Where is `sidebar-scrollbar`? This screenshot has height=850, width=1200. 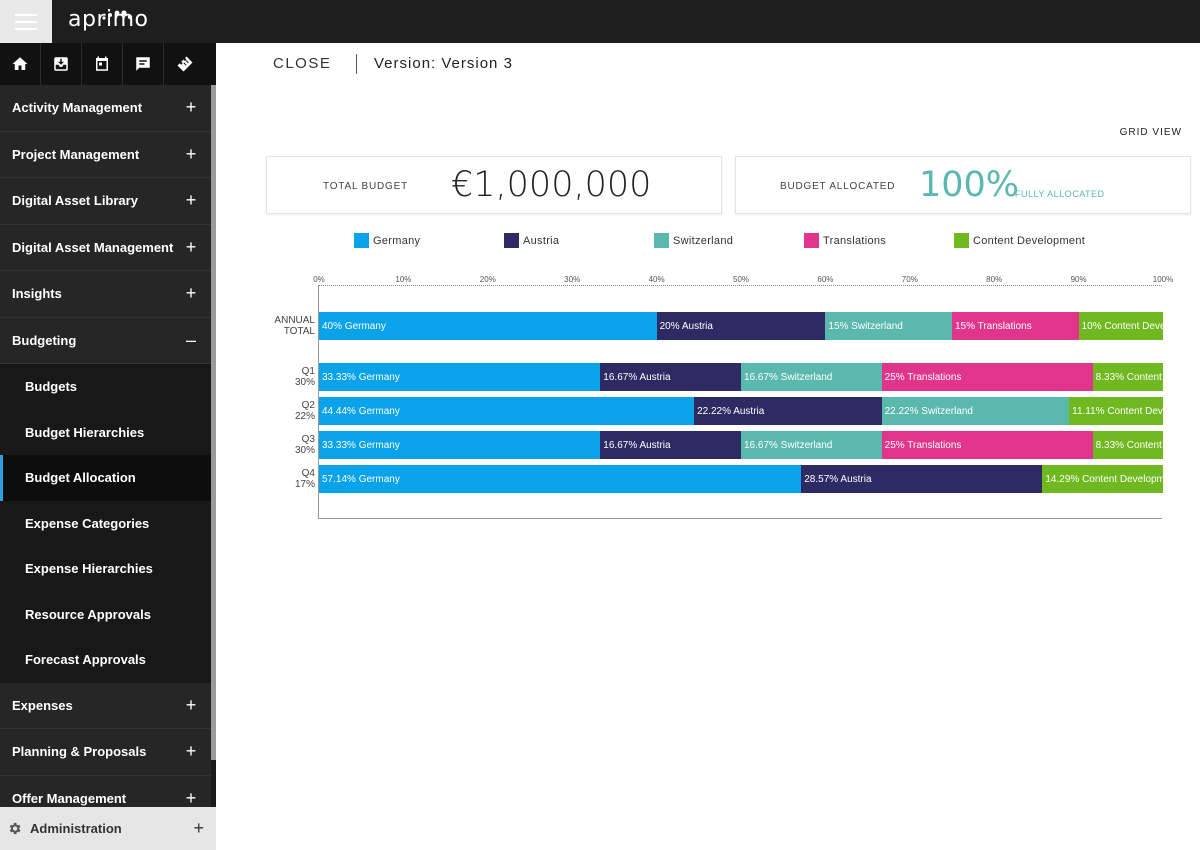
sidebar-scrollbar is located at coordinates (213, 422).